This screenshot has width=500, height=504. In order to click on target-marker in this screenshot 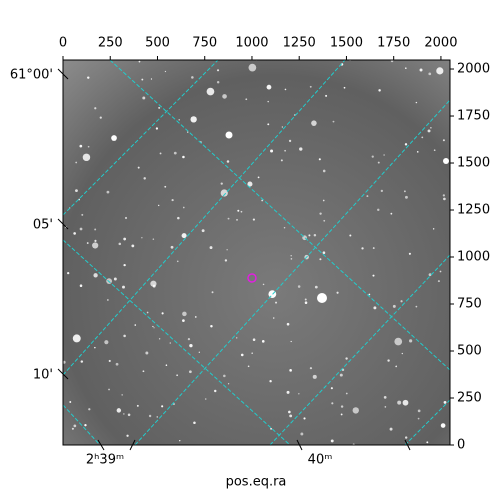, I will do `click(252, 278)`.